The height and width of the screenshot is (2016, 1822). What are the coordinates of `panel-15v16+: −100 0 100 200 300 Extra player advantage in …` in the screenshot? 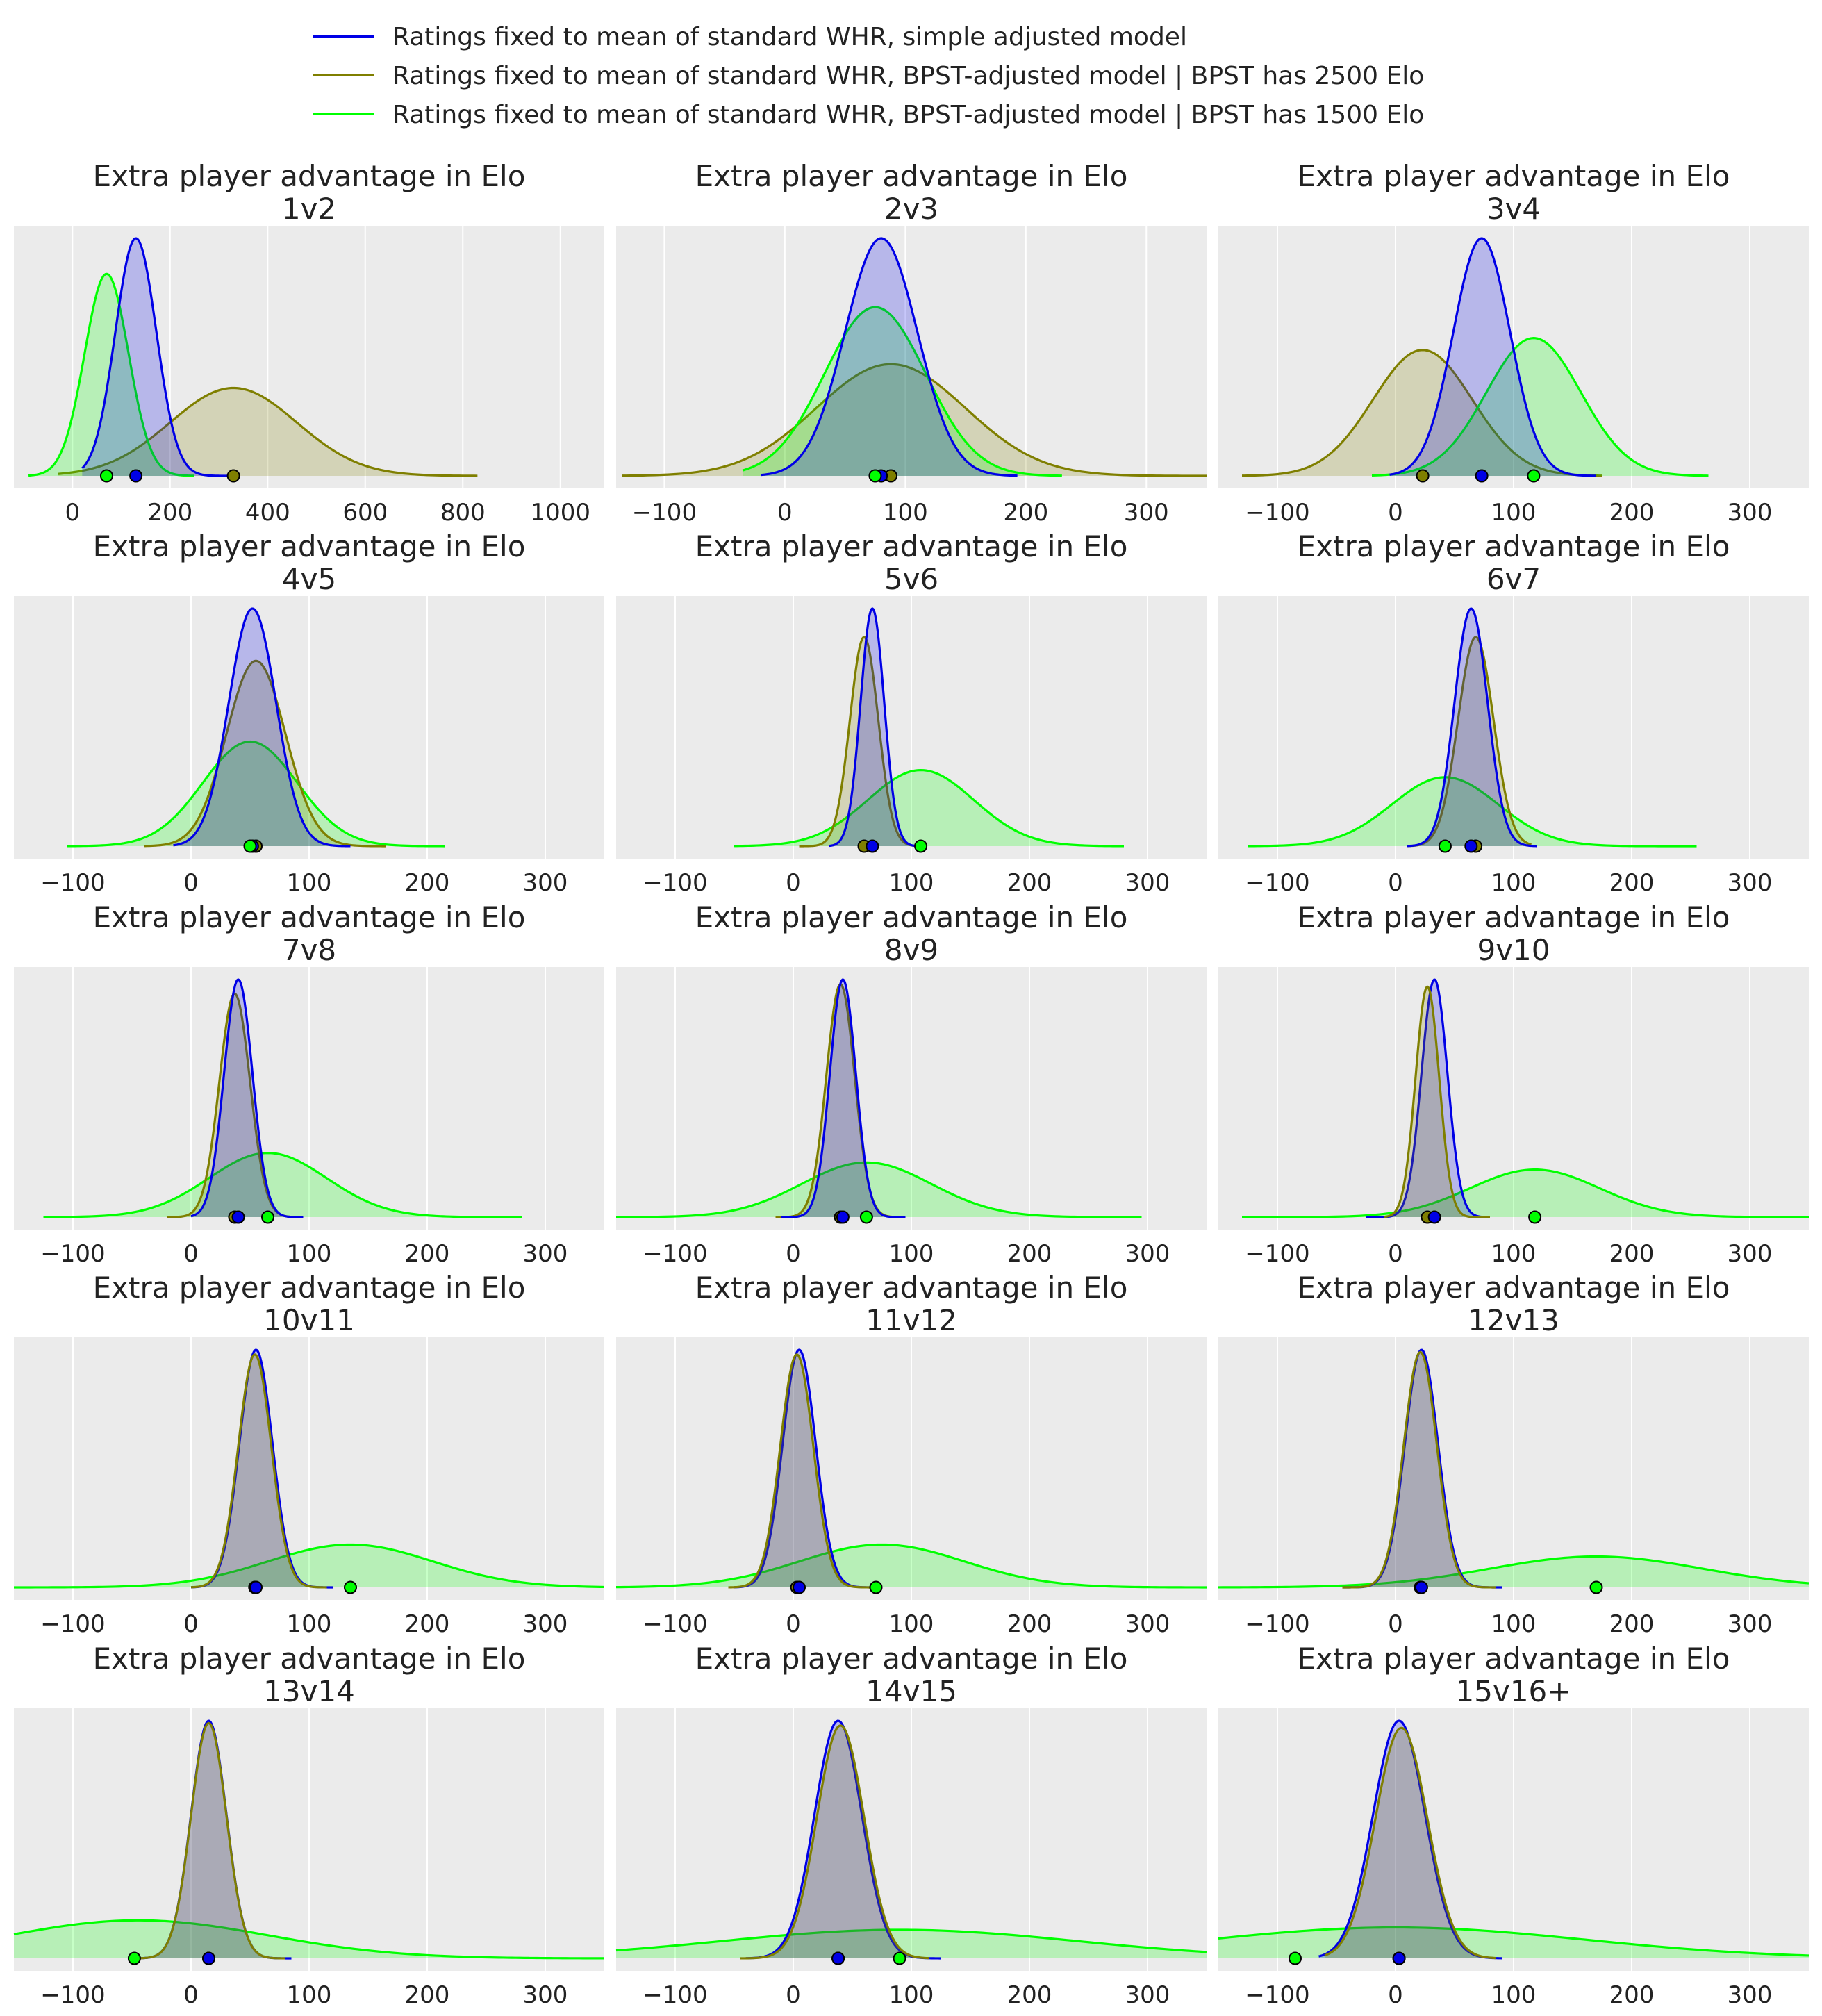 It's located at (1513, 1825).